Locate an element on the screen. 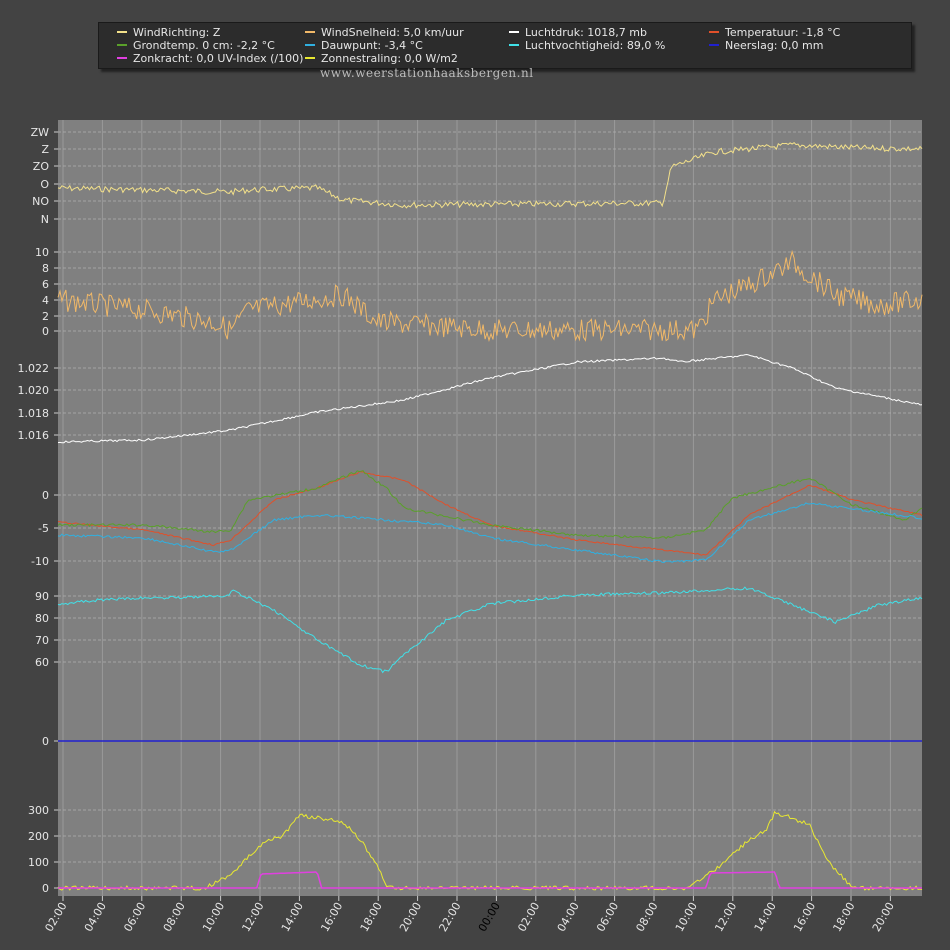 This screenshot has width=950, height=950. y-tick-label: O is located at coordinates (44, 184).